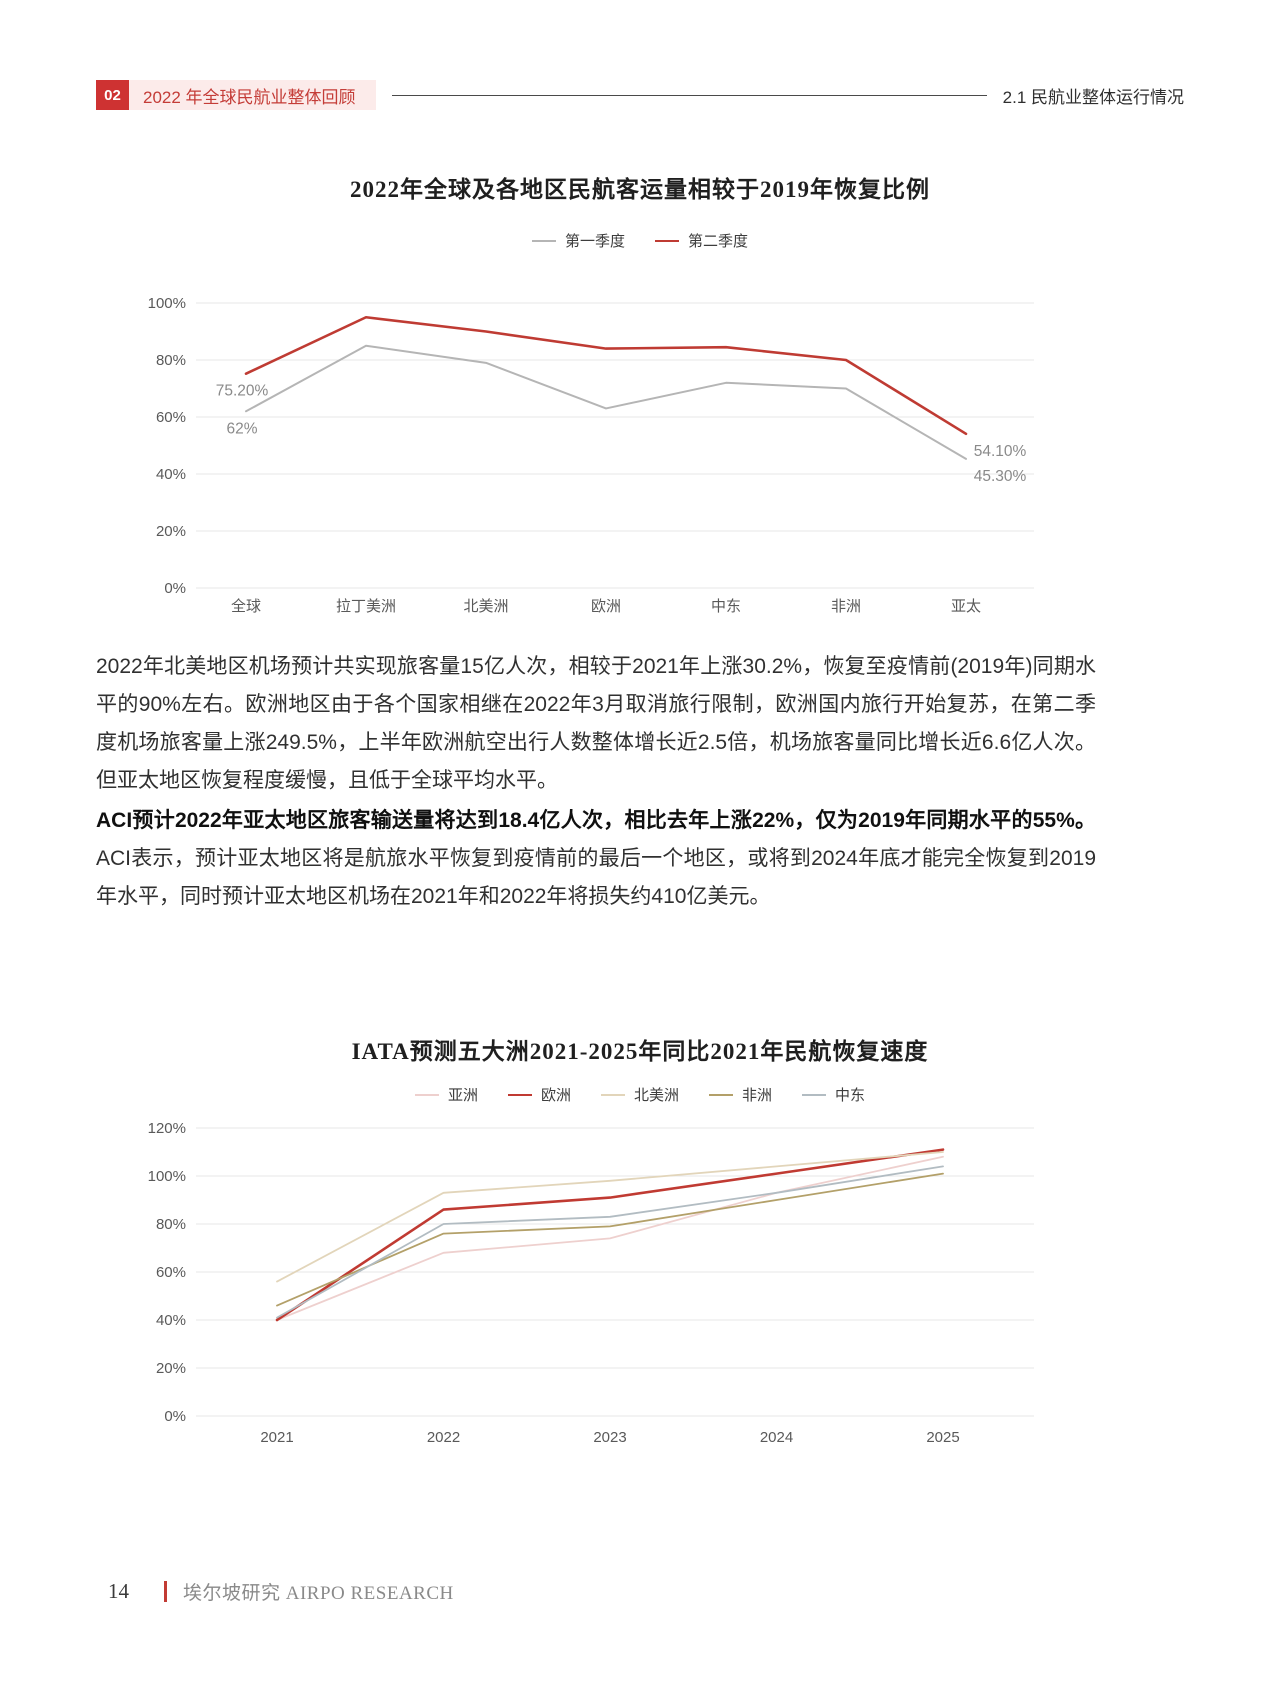 The width and height of the screenshot is (1280, 1707). What do you see at coordinates (850, 1096) in the screenshot?
I see `legend-label: 中东` at bounding box center [850, 1096].